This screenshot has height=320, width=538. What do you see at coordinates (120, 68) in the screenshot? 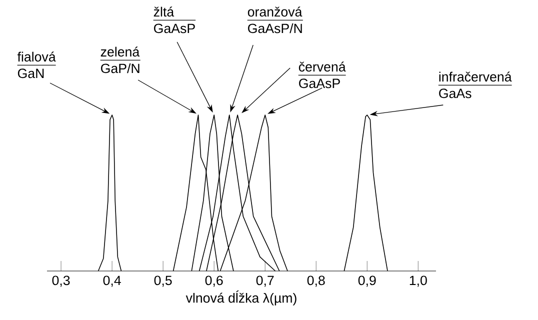
I see `annotation: GaP/N` at bounding box center [120, 68].